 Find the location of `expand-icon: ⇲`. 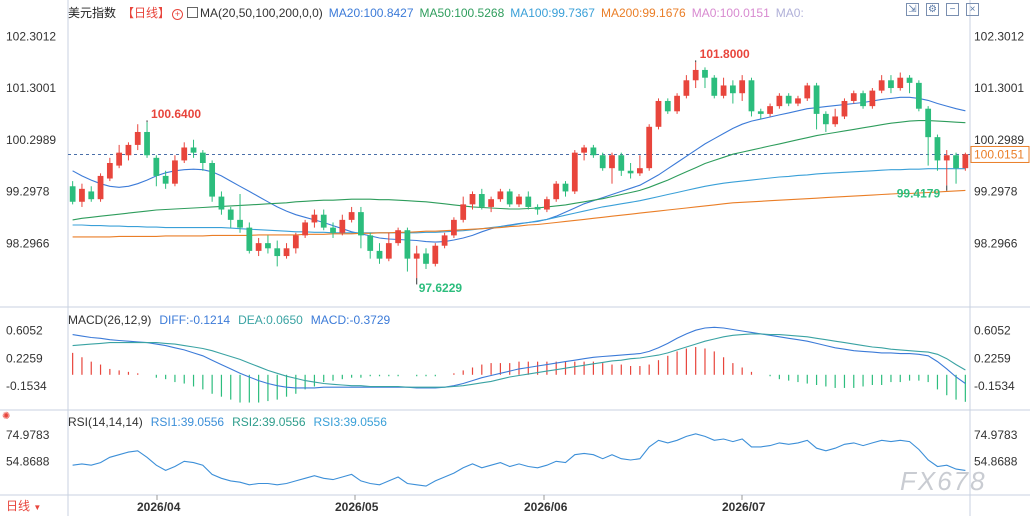

expand-icon: ⇲ is located at coordinates (912, 9).